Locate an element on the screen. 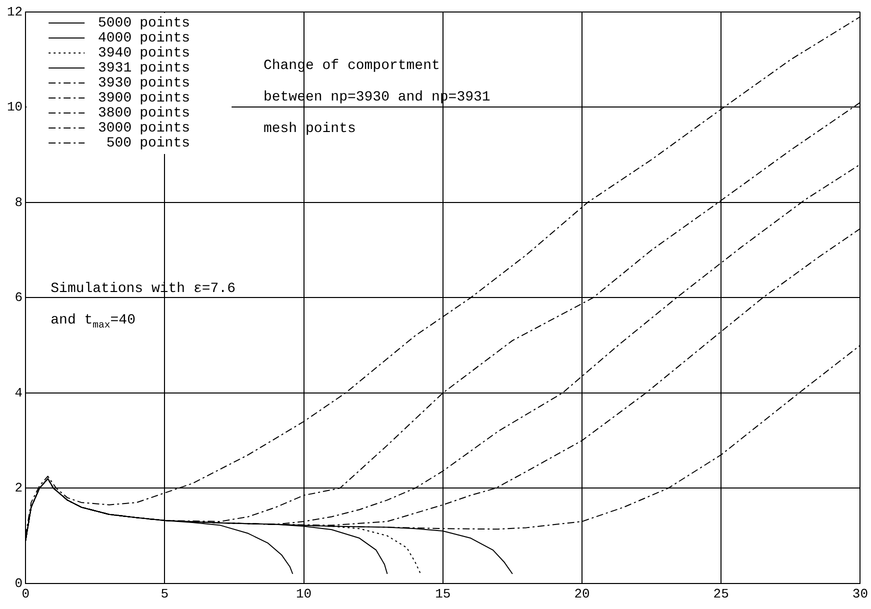  y-tick-label: 12 is located at coordinates (14, 12).